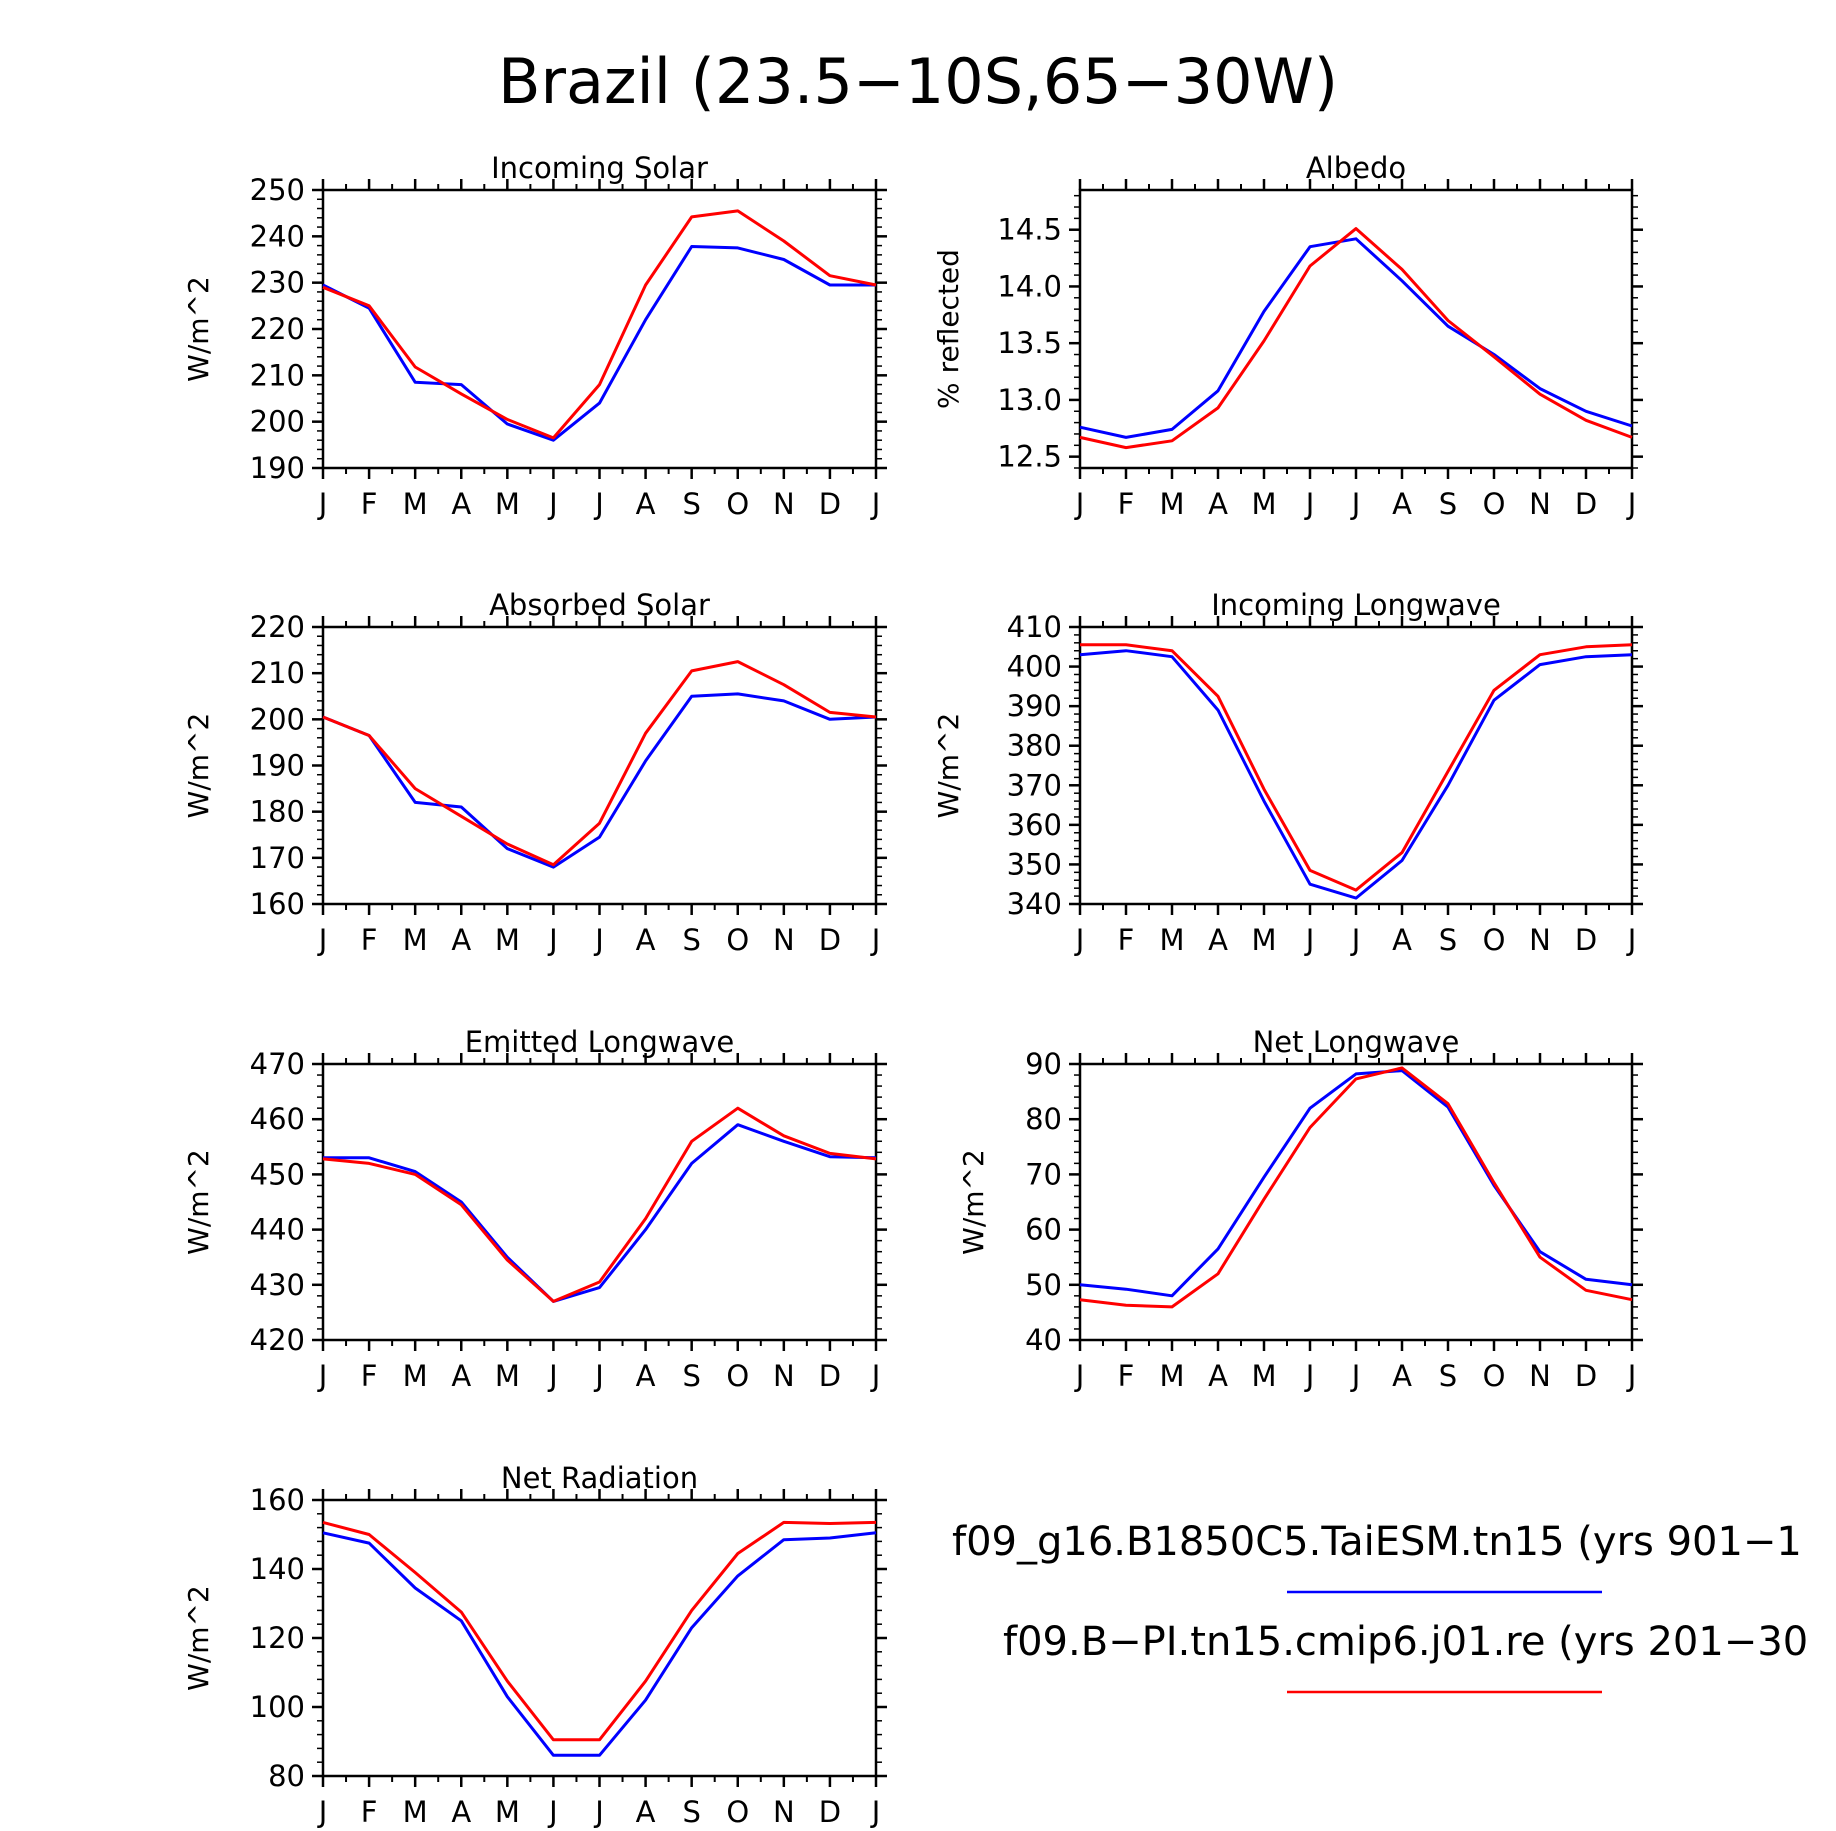 The image size is (1836, 1831). Describe the element at coordinates (1034, 746) in the screenshot. I see `y-tick-label: 380` at that location.